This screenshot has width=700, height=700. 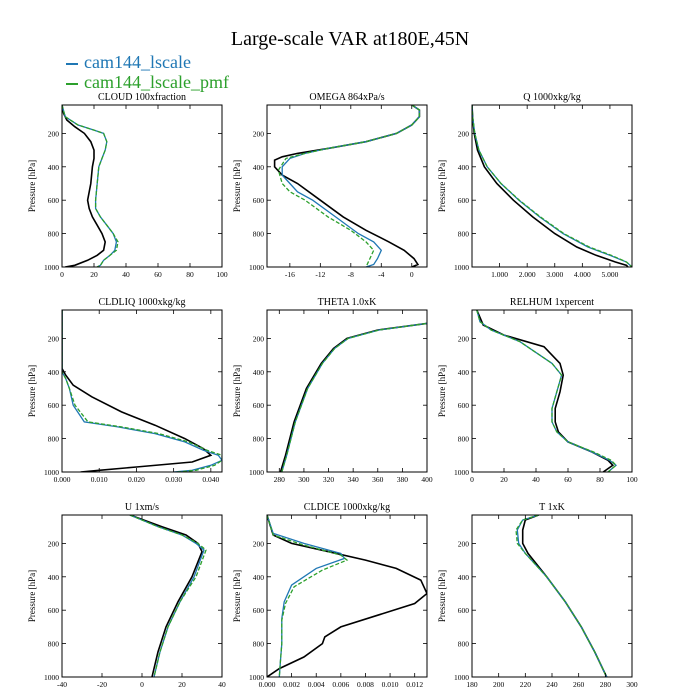 What do you see at coordinates (552, 302) in the screenshot?
I see `panel-title: RELHUM 1xpercent` at bounding box center [552, 302].